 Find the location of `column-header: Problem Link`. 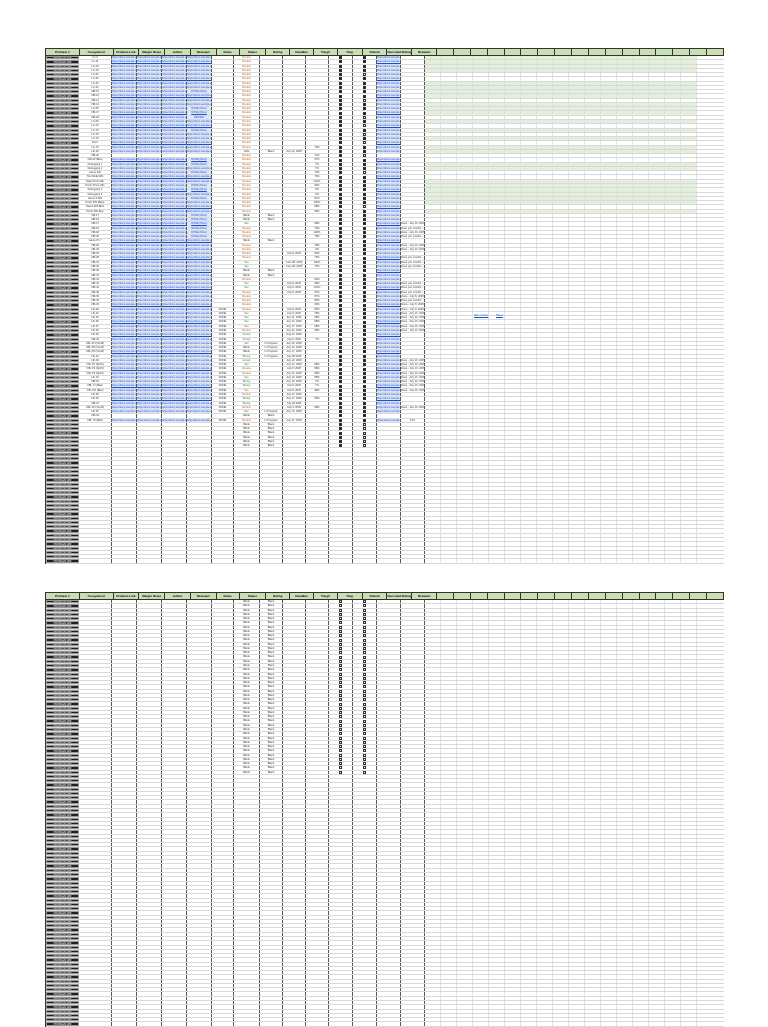

column-header: Problem Link is located at coordinates (127, 52).